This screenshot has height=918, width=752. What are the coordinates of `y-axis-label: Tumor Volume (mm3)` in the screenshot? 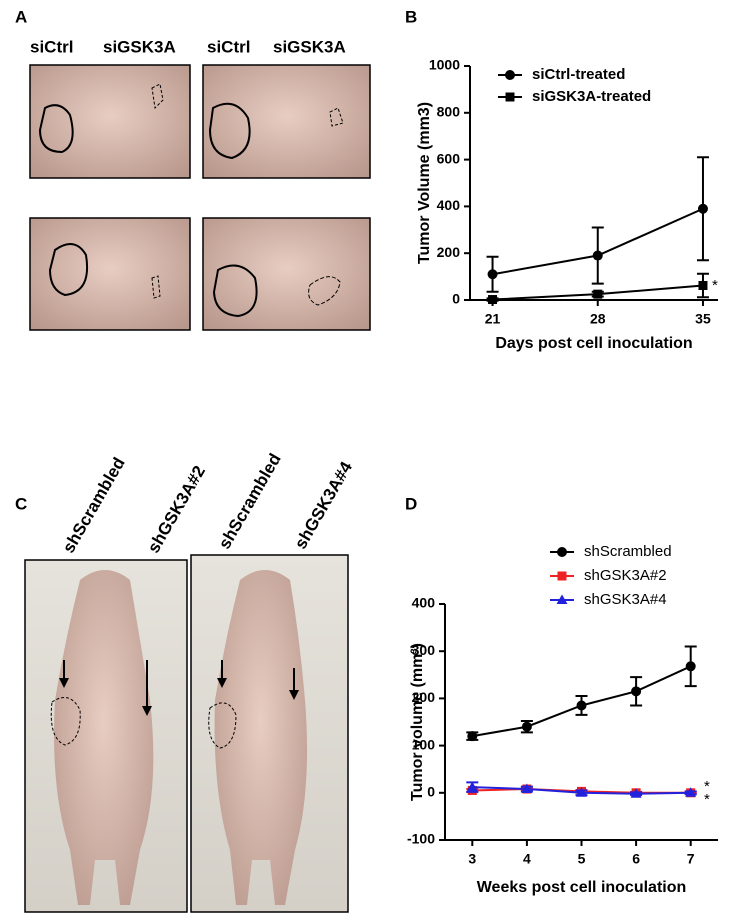 It's located at (424, 183).